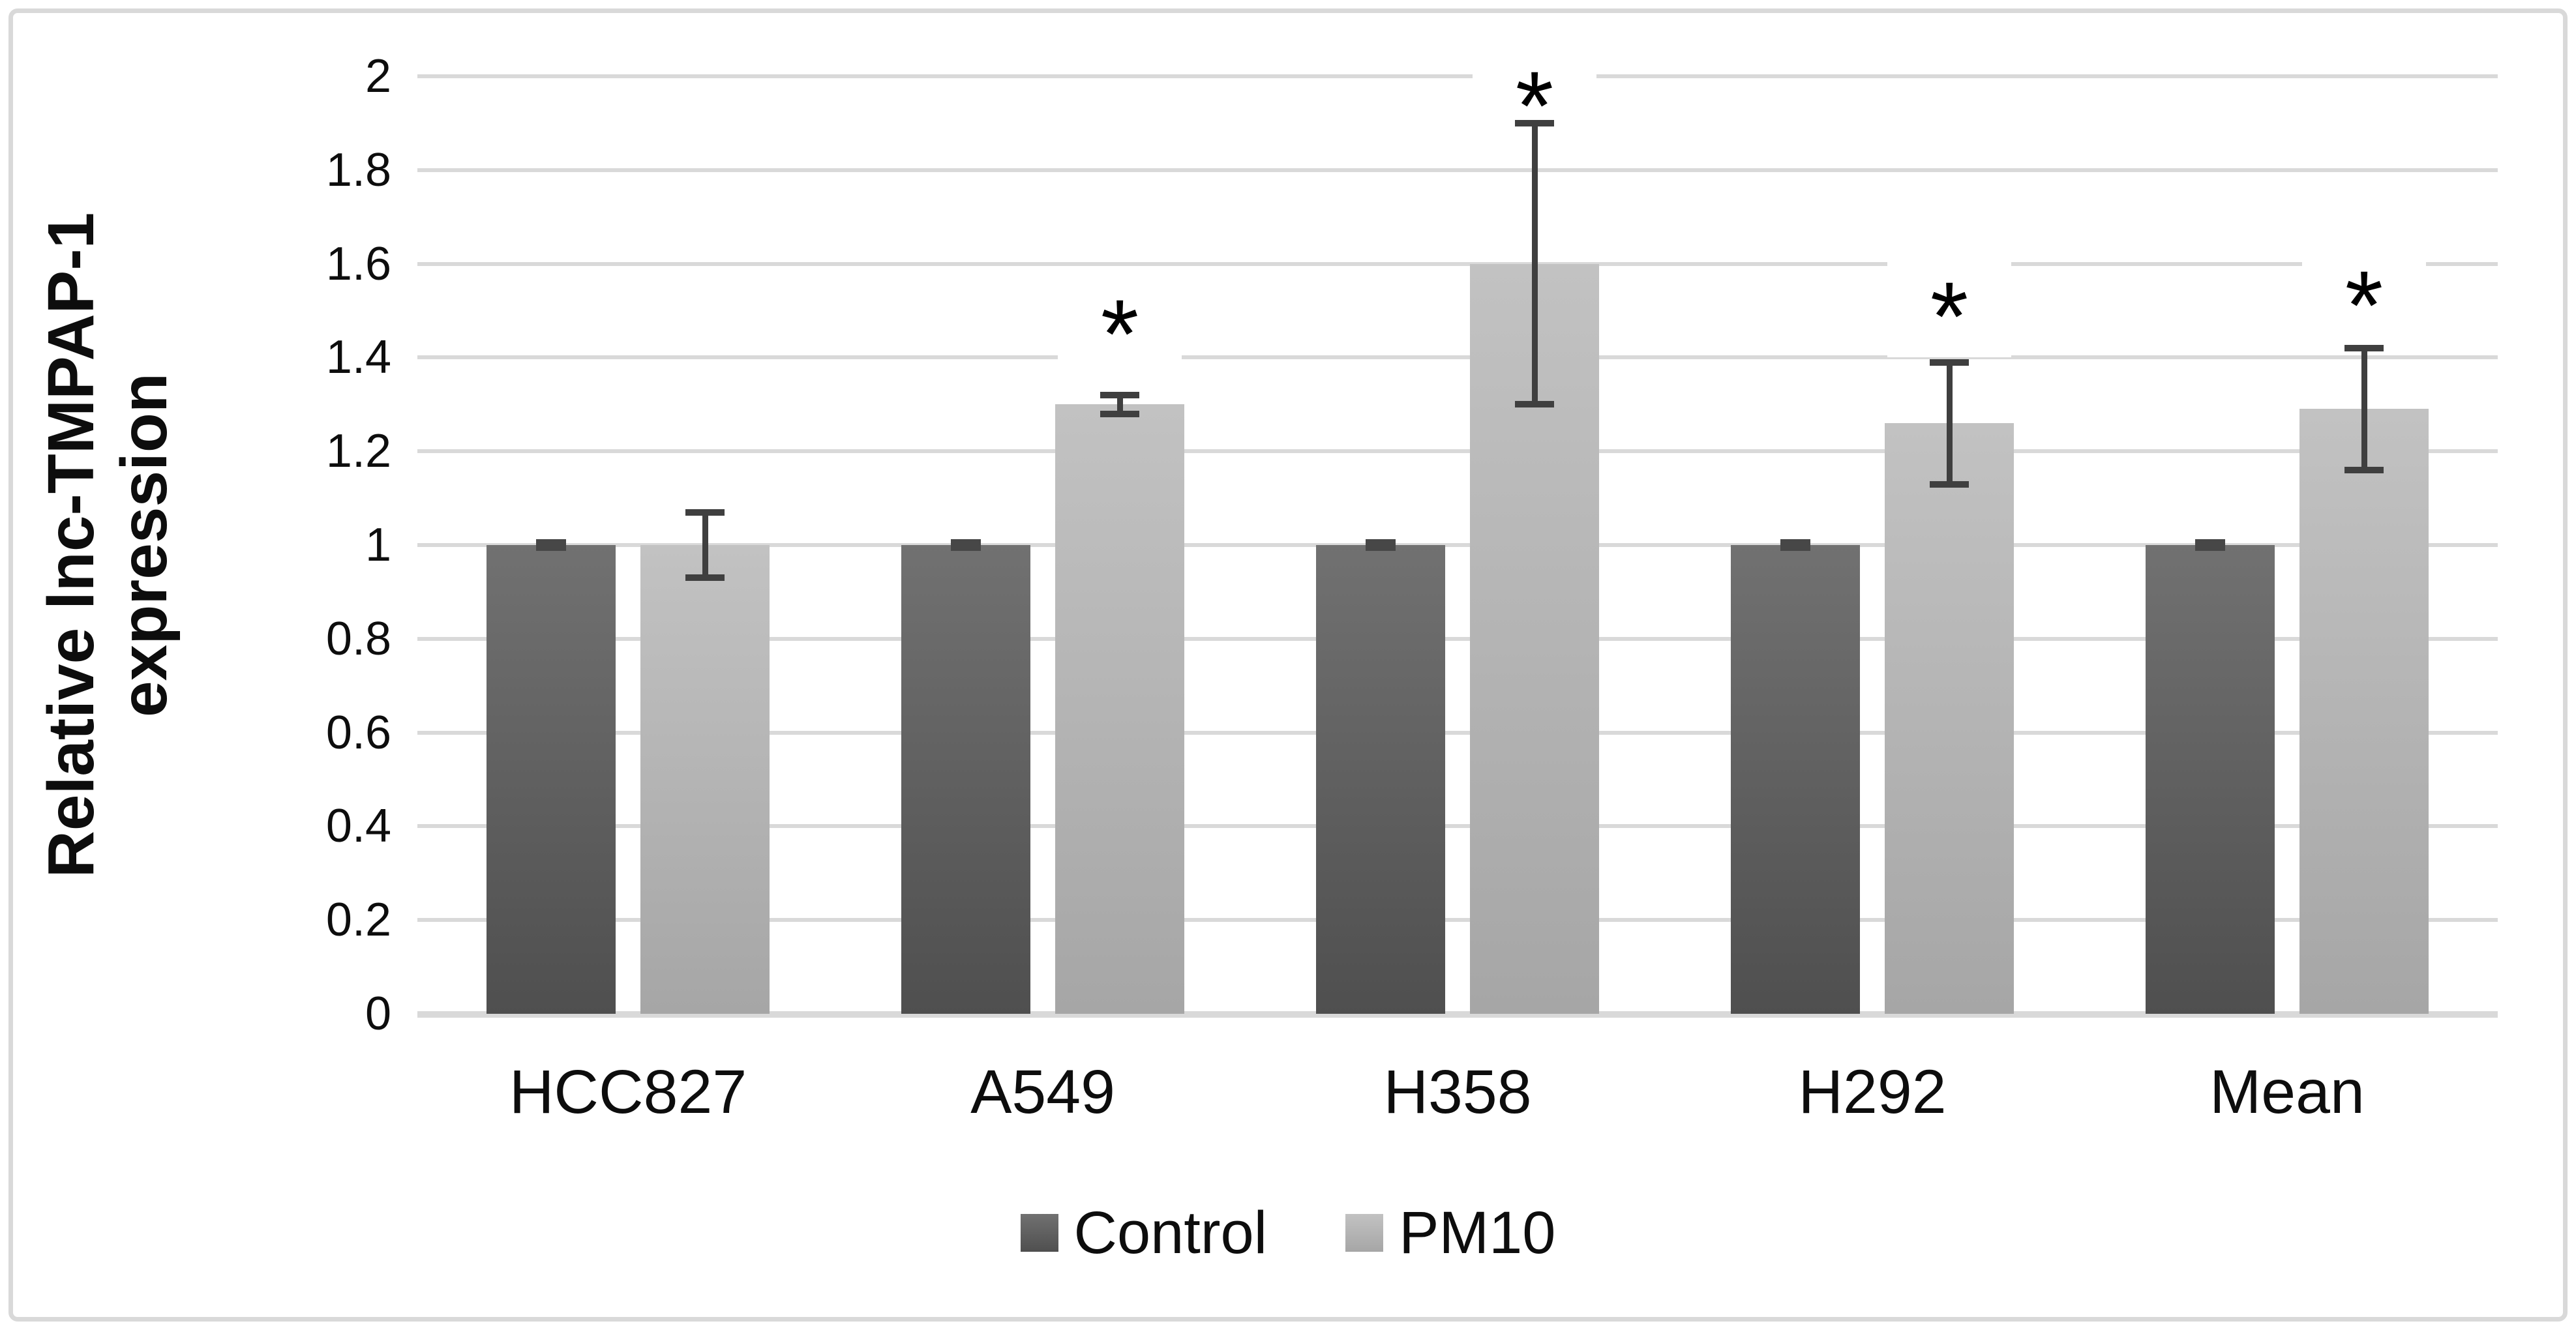 Image resolution: width=2576 pixels, height=1330 pixels. I want to click on legend-swatch-pm10, so click(1364, 1233).